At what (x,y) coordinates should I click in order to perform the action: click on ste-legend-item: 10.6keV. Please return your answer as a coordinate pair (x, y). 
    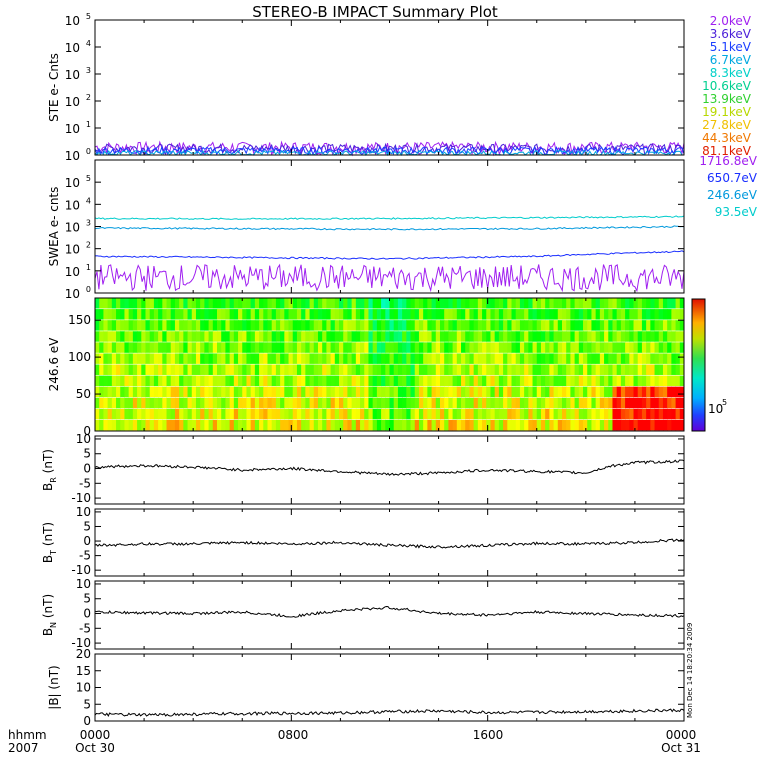
    Looking at the image, I should click on (727, 86).